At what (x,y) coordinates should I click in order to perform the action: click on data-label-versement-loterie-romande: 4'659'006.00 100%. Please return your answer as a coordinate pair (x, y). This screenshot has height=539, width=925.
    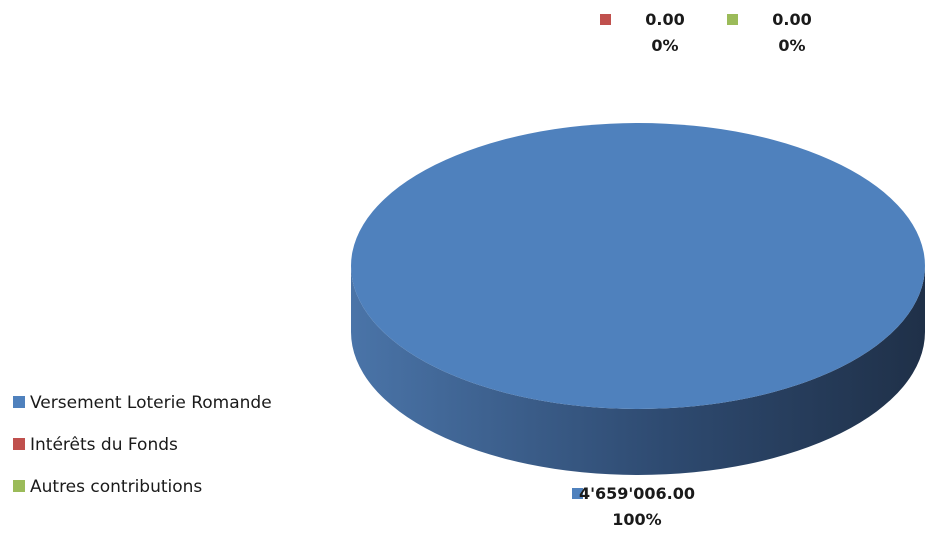
    Looking at the image, I should click on (633, 506).